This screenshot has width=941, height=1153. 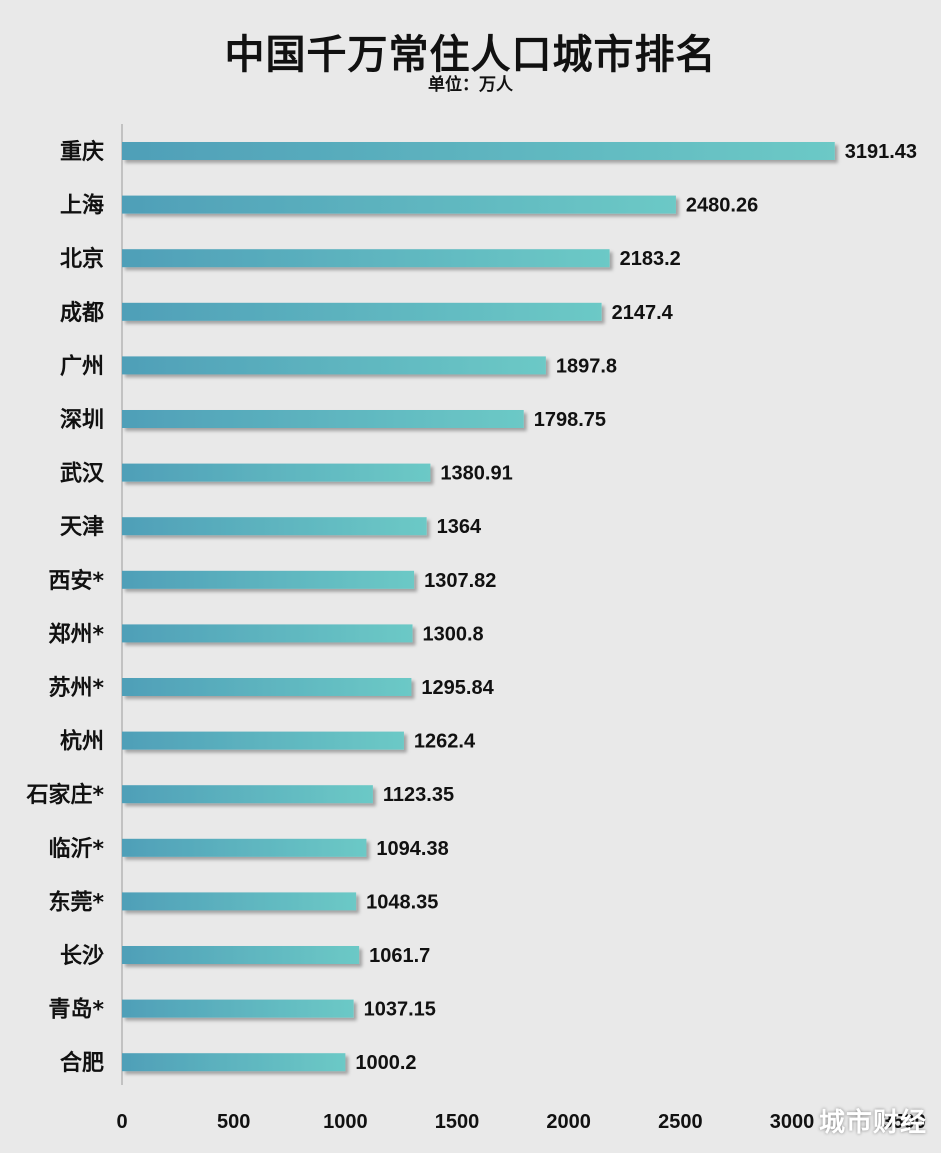 I want to click on category-label: 苏州*, so click(x=76, y=688).